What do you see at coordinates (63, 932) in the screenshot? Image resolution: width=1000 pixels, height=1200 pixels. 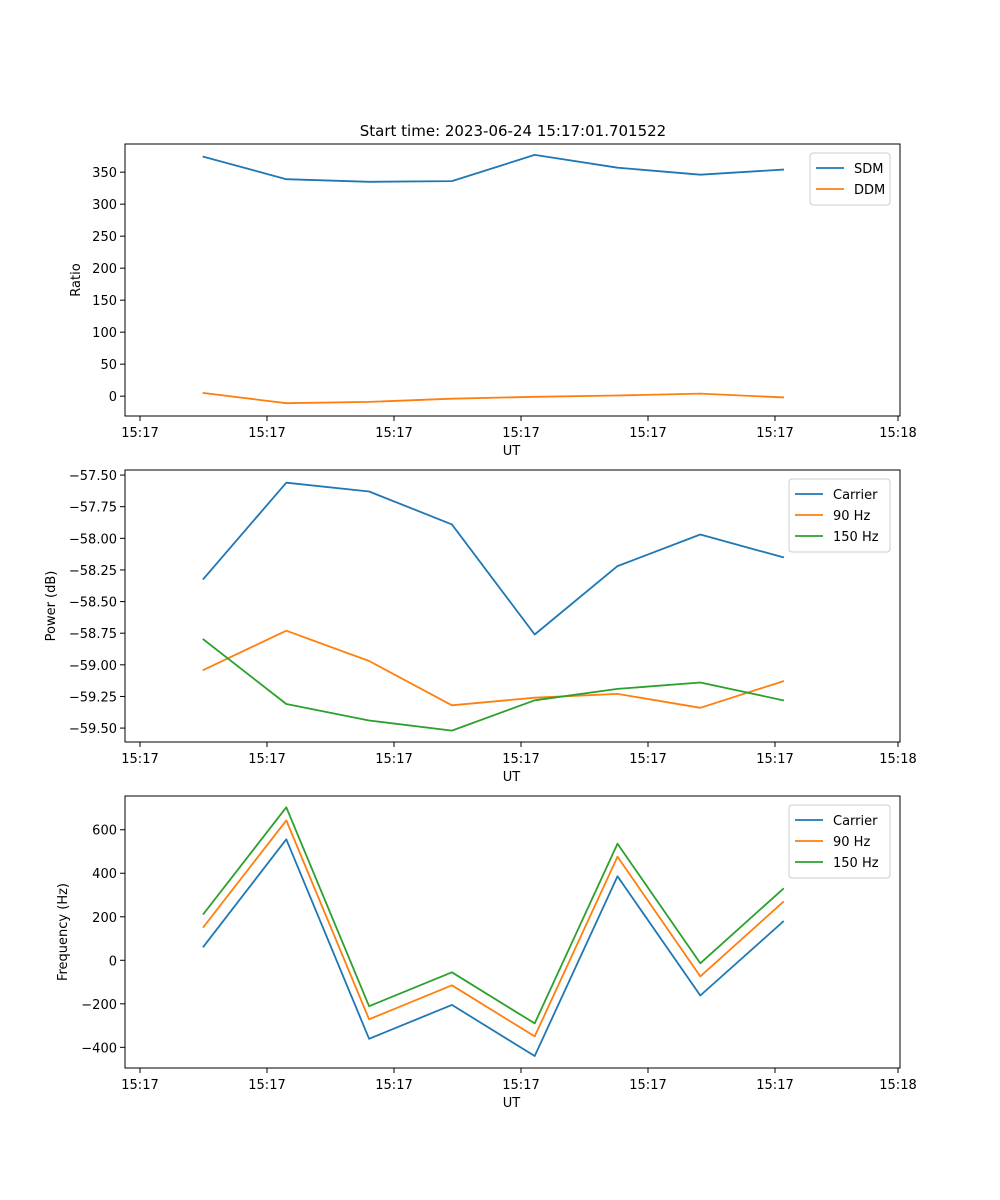 I see `y-axis-label: Frequency (Hz)` at bounding box center [63, 932].